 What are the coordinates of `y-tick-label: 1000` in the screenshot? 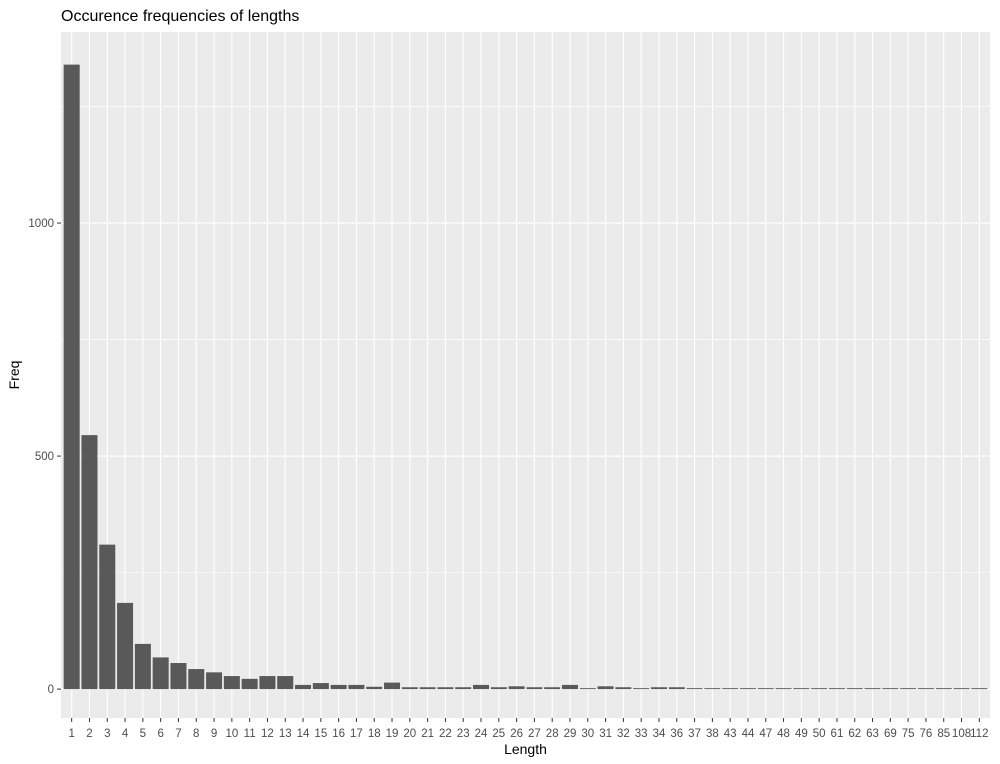 It's located at (41, 224).